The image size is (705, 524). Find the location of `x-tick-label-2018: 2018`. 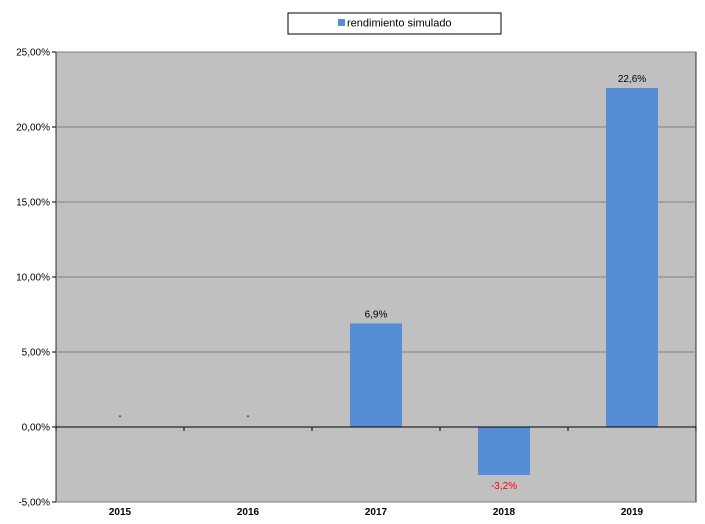

x-tick-label-2018: 2018 is located at coordinates (504, 512).